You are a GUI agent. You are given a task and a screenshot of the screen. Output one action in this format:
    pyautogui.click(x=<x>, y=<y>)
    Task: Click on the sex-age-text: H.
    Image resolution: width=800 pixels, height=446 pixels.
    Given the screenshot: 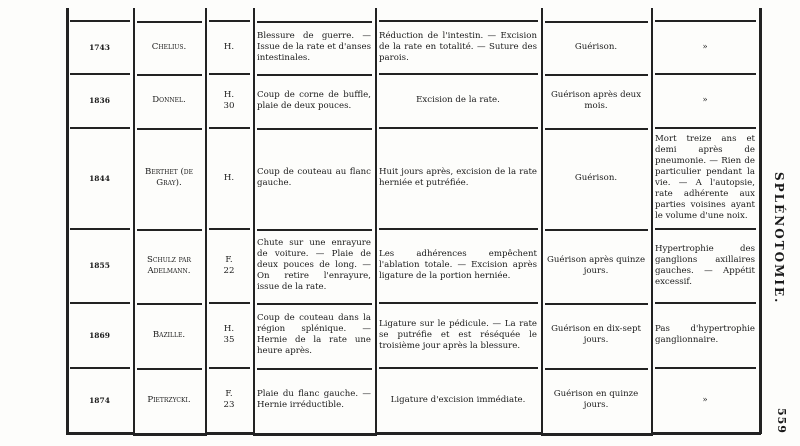 What is the action you would take?
    pyautogui.click(x=229, y=177)
    